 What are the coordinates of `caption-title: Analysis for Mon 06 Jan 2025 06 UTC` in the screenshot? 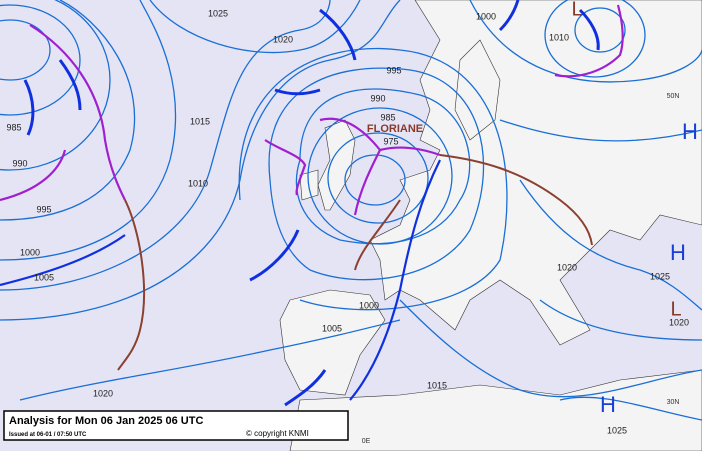 It's located at (106, 421).